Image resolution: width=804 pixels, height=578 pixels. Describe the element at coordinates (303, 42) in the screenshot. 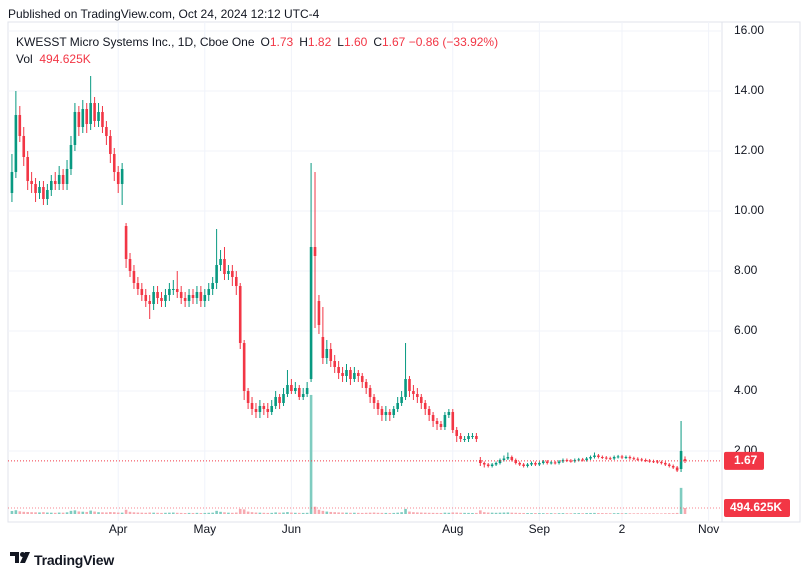

I see `legend-key: H` at that location.